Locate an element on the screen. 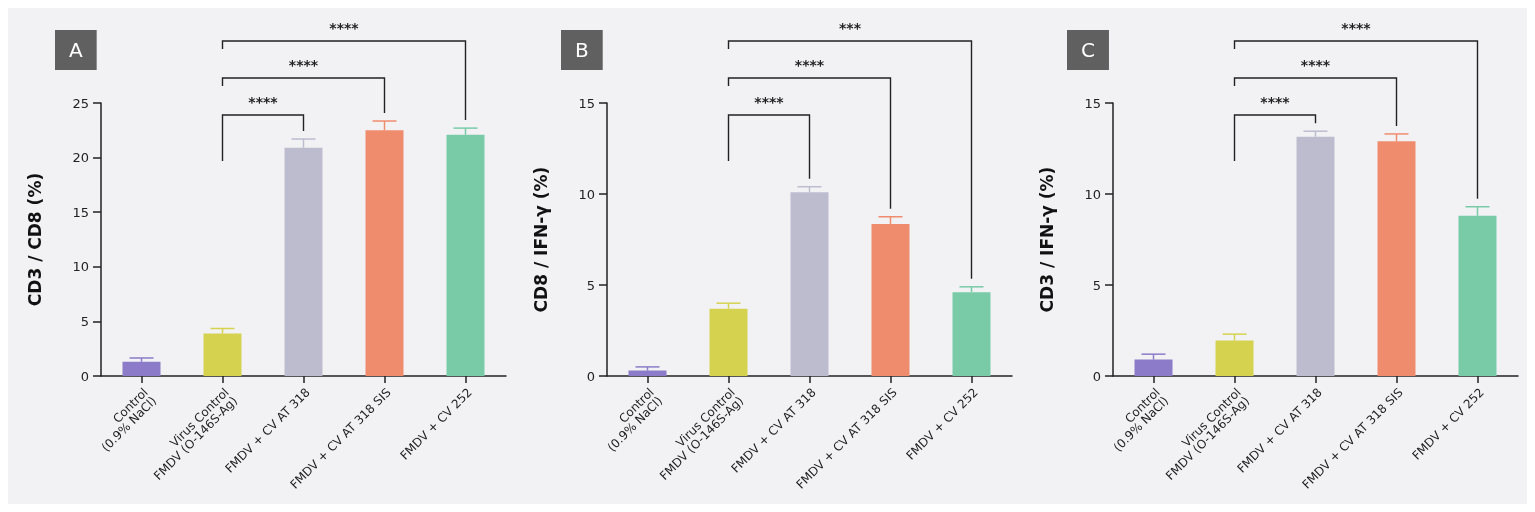 The height and width of the screenshot is (512, 1535). y-axis-title: CD3 / CD8 (%) is located at coordinates (34, 239).